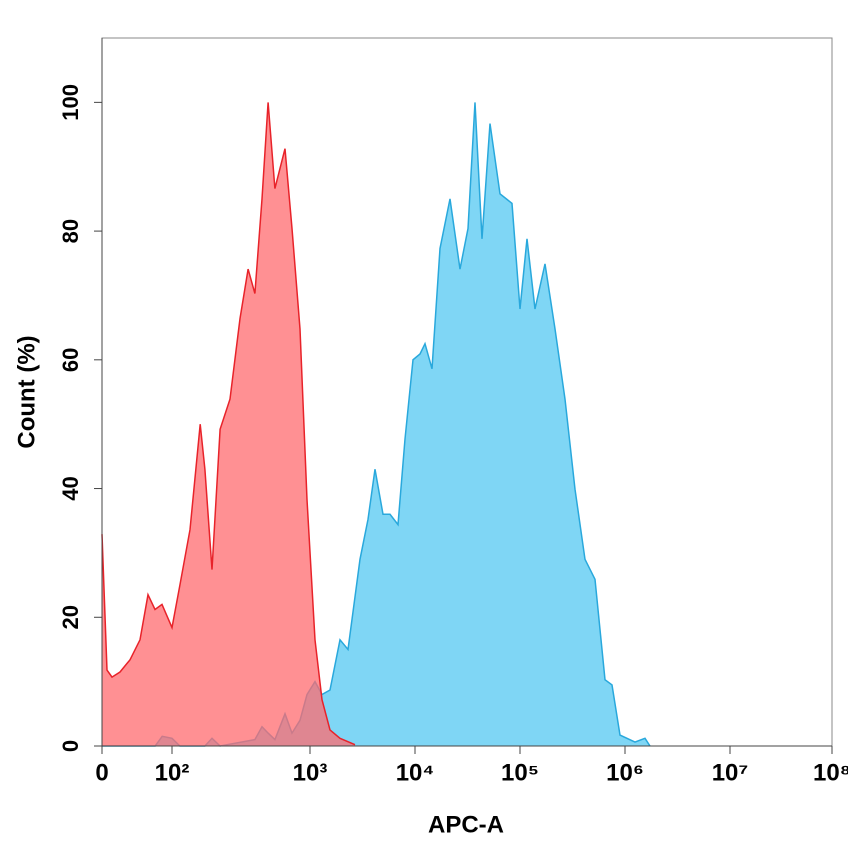 This screenshot has width=848, height=851. What do you see at coordinates (26, 391) in the screenshot?
I see `y-axis-title: Count (%)` at bounding box center [26, 391].